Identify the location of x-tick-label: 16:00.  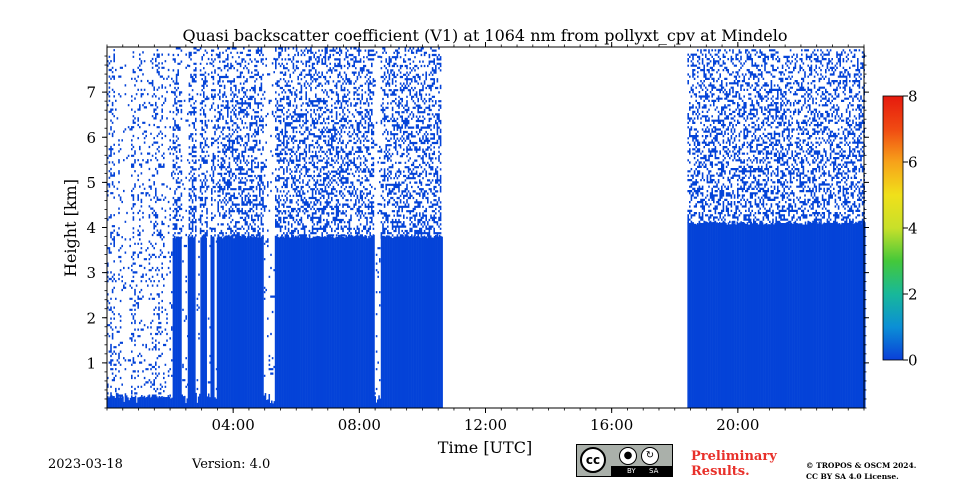
(611, 425).